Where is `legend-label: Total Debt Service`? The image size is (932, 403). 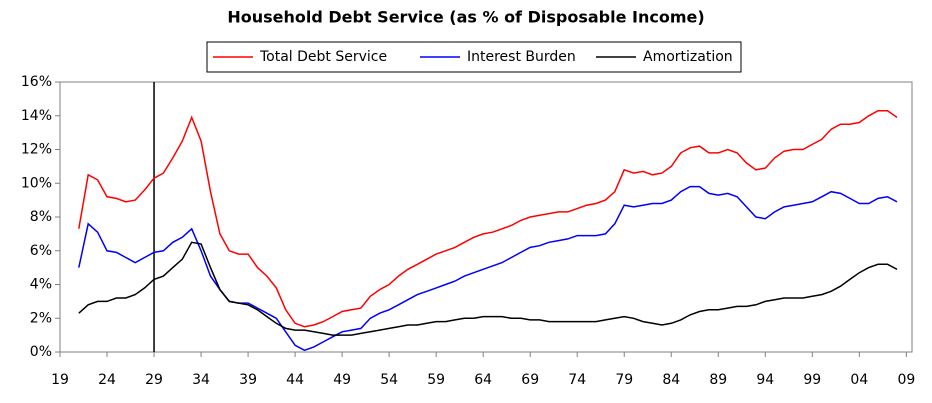 legend-label: Total Debt Service is located at coordinates (323, 57).